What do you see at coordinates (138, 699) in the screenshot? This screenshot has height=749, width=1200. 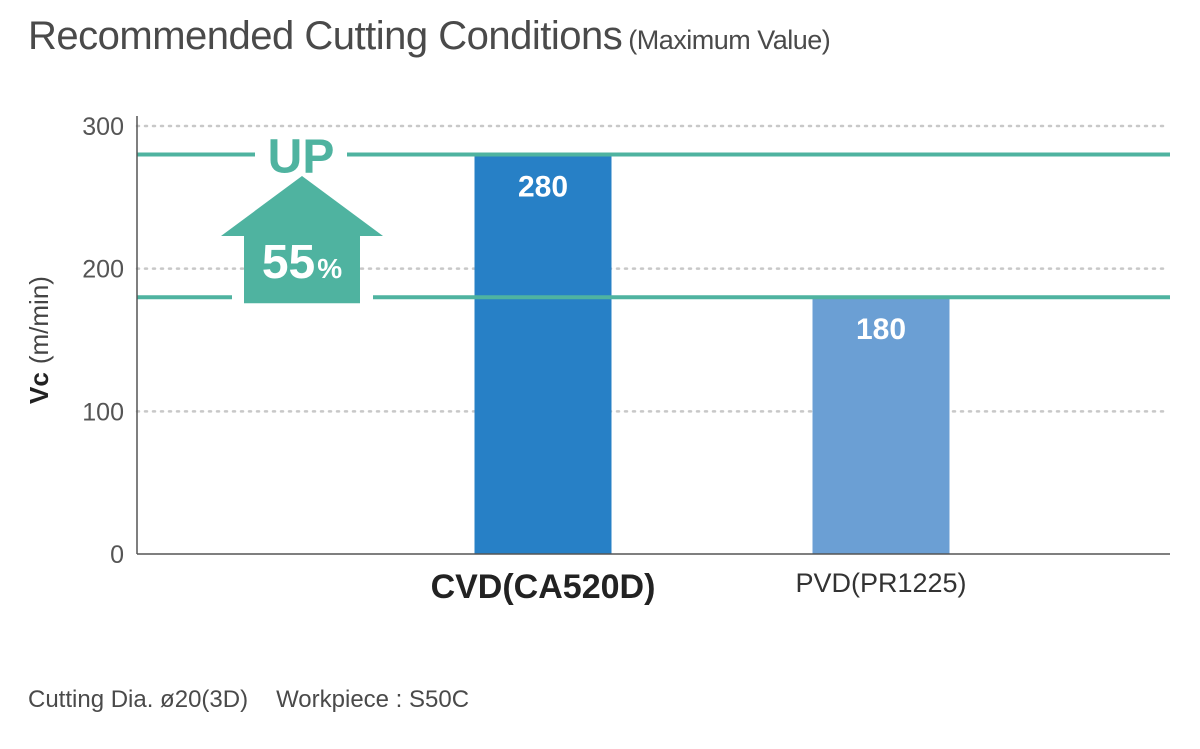 I see `footer-cutting-dia: Cutting Dia. ø20(3D)` at bounding box center [138, 699].